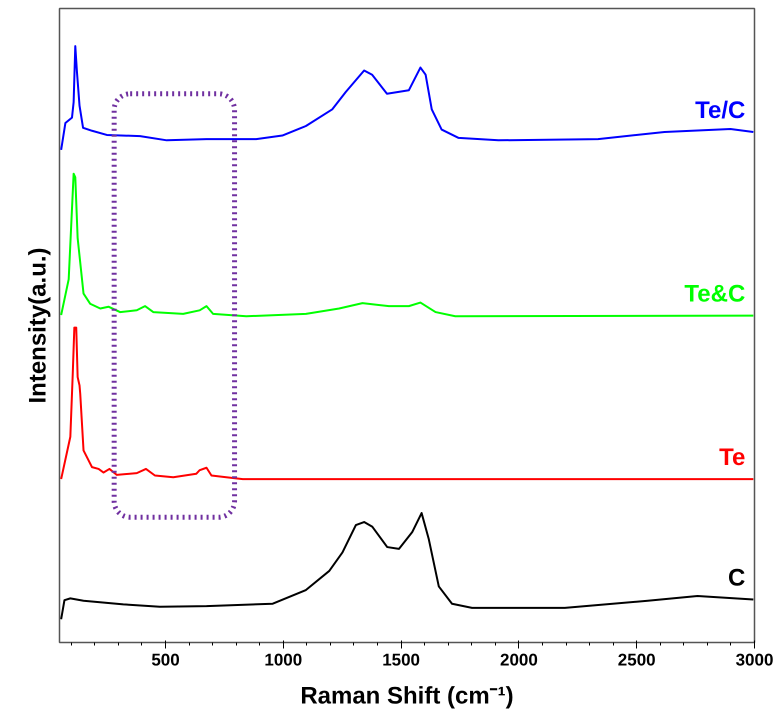 This screenshot has width=780, height=712. What do you see at coordinates (732, 458) in the screenshot?
I see `series-label: Te` at bounding box center [732, 458].